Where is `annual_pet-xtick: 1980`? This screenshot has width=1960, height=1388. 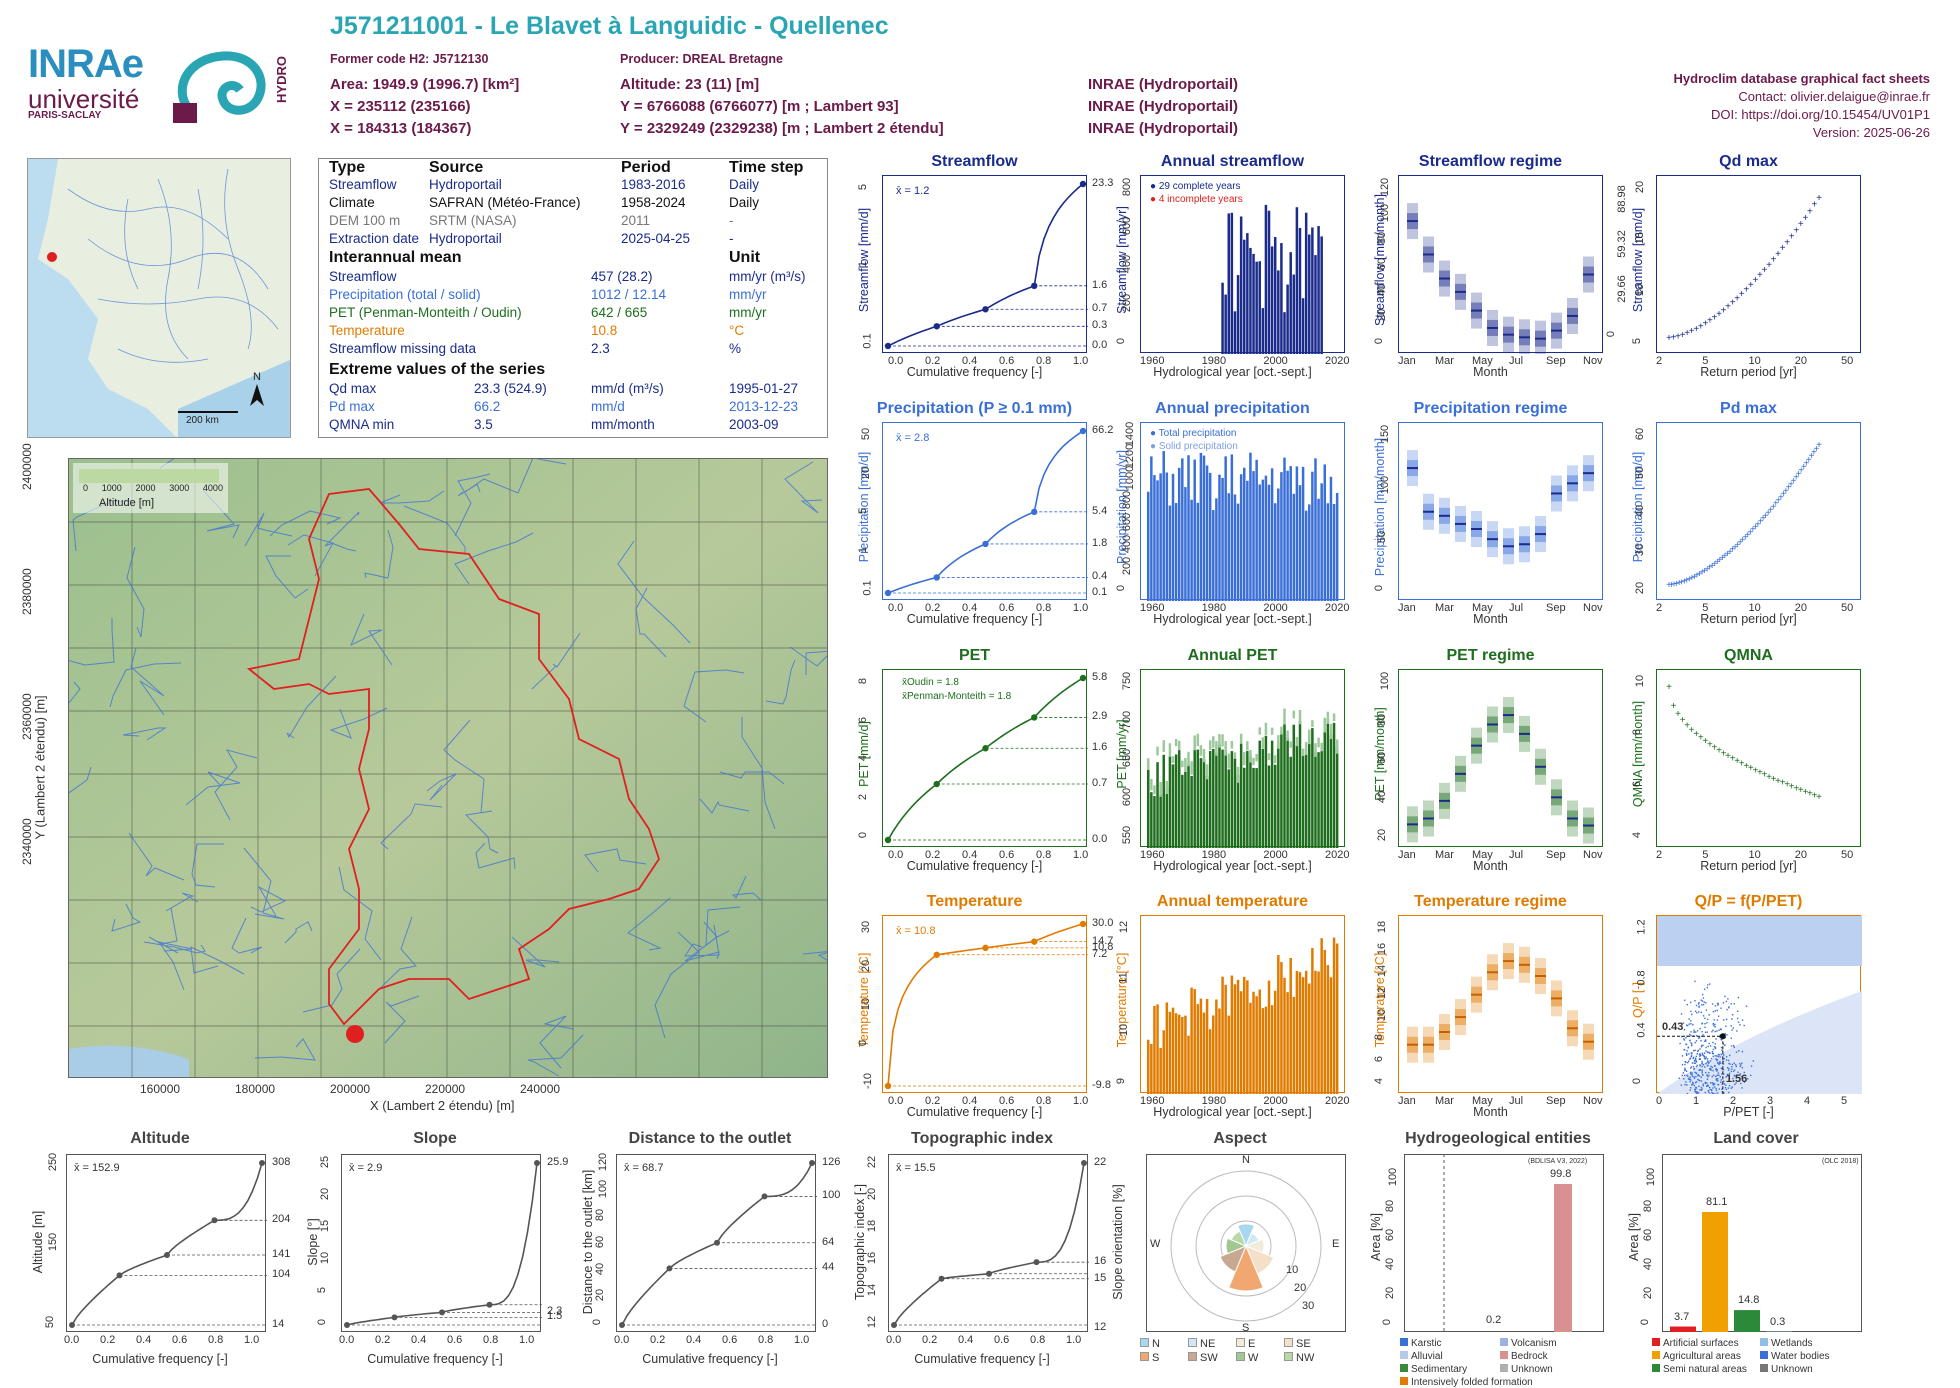
annual_pet-xtick: 1980 is located at coordinates (1214, 855).